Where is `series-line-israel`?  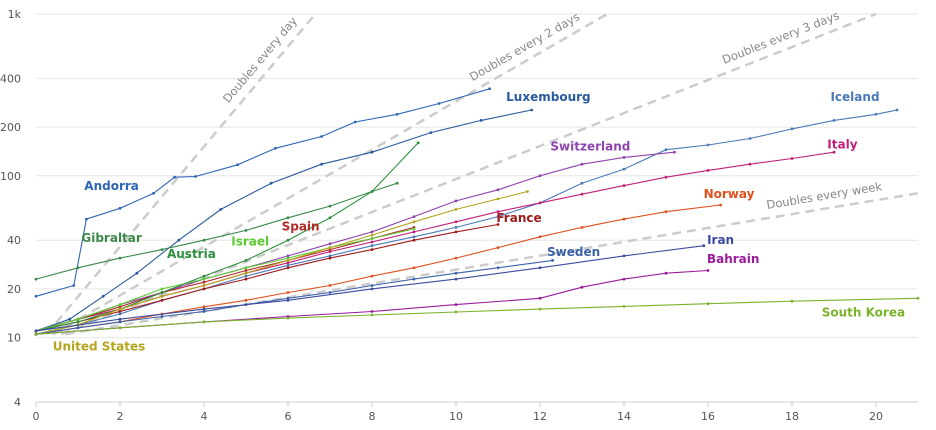
series-line-israel is located at coordinates (225, 280).